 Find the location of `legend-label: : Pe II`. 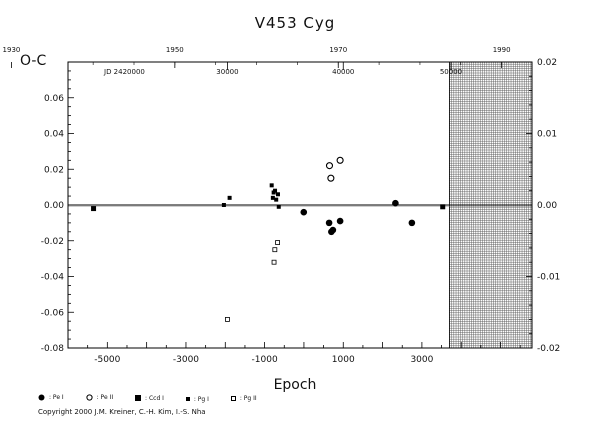

legend-label: : Pe II is located at coordinates (105, 397).